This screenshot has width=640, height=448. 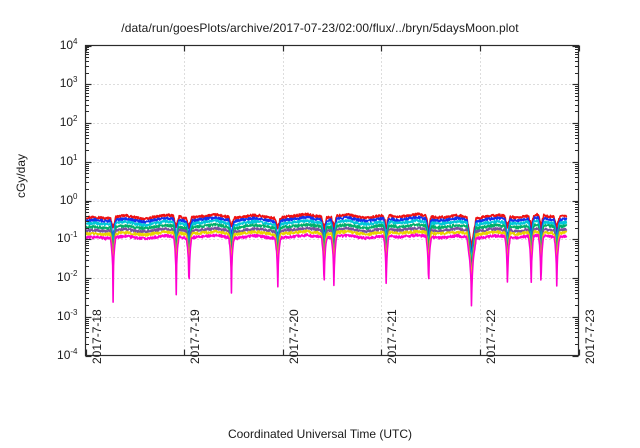 I want to click on y-tick-label: 10³, so click(x=68, y=83).